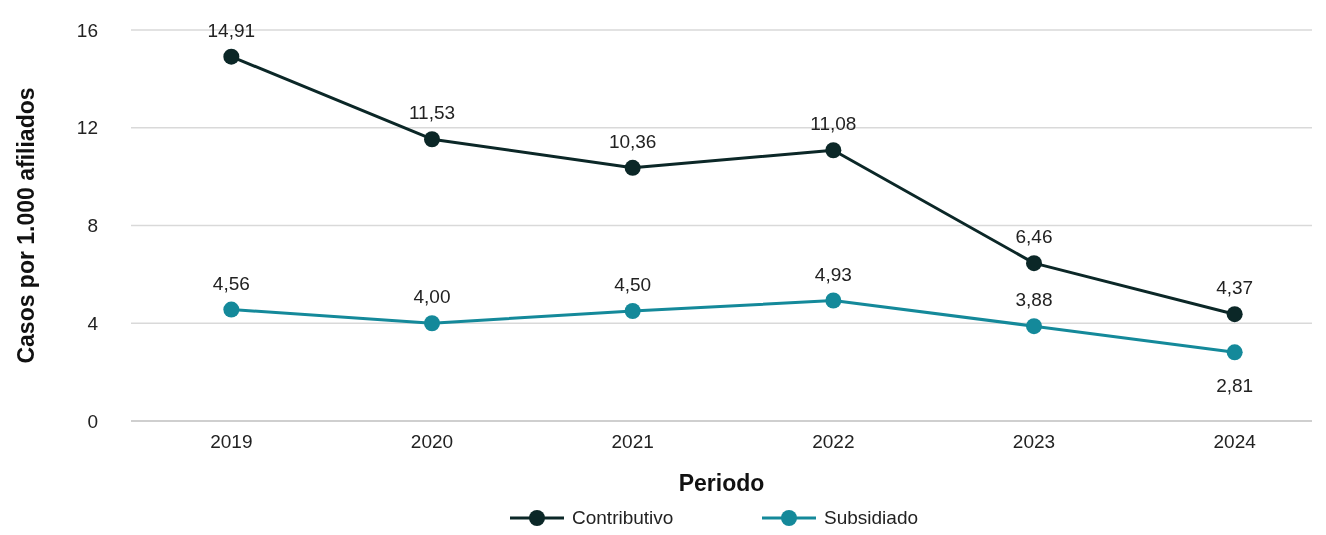 The height and width of the screenshot is (535, 1326). Describe the element at coordinates (432, 441) in the screenshot. I see `x-tick-label: 2020` at that location.